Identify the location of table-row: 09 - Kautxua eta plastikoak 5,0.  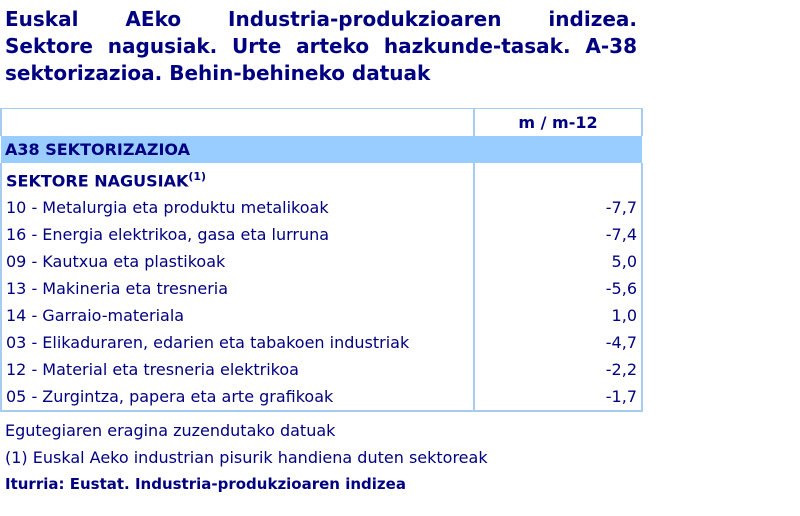
(321, 262).